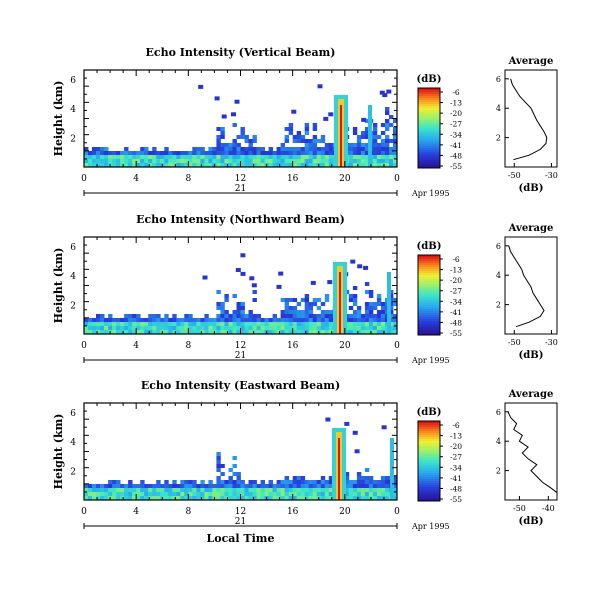 This screenshot has height=598, width=610. I want to click on average-x-tick-label: -30, so click(551, 175).